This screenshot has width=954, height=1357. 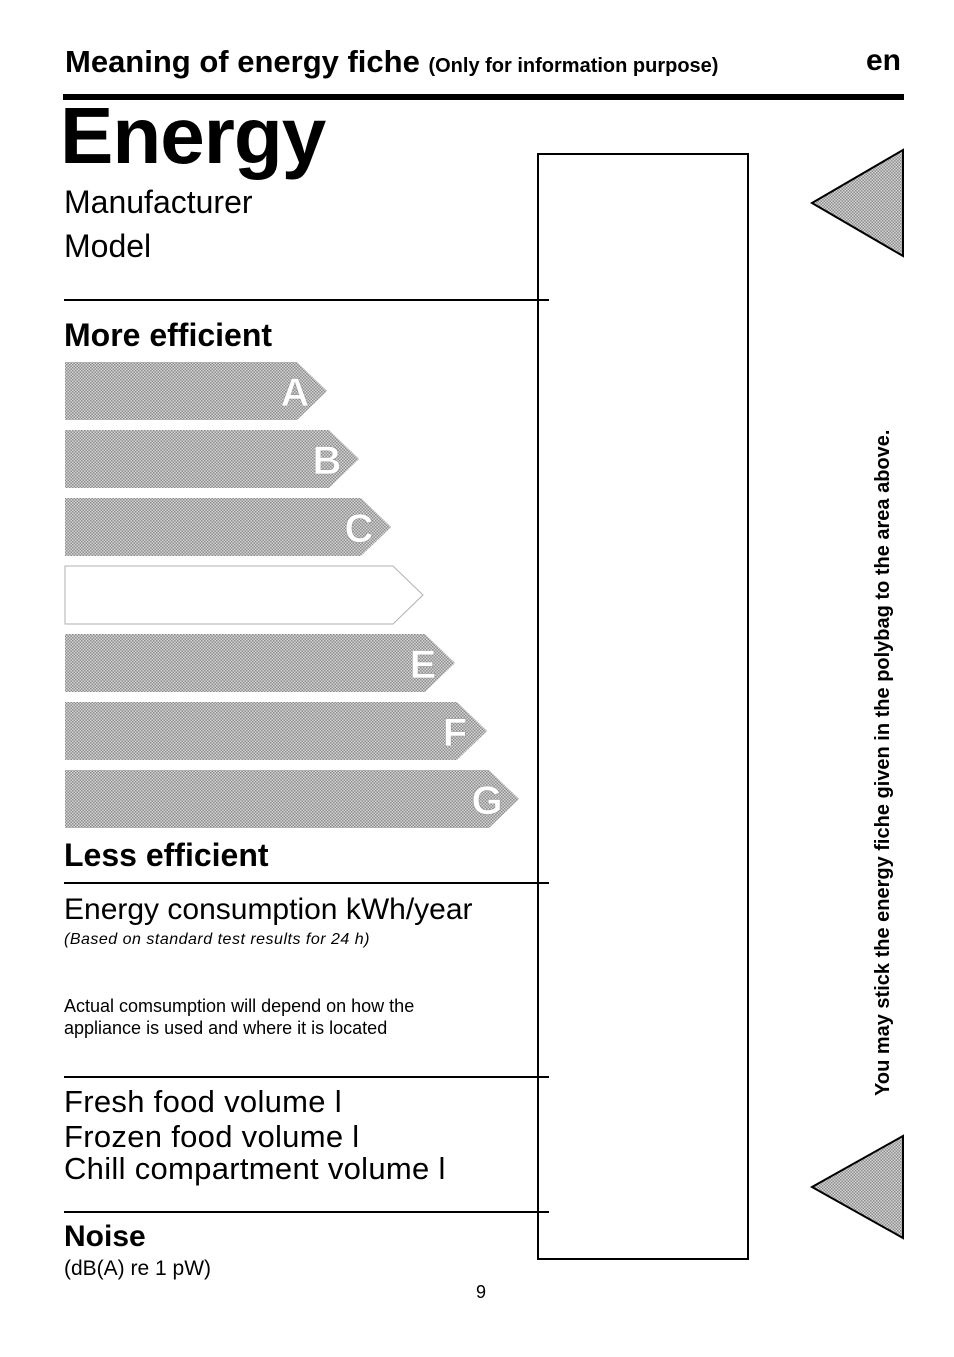 What do you see at coordinates (486, 801) in the screenshot?
I see `efficiency-class-letter: G` at bounding box center [486, 801].